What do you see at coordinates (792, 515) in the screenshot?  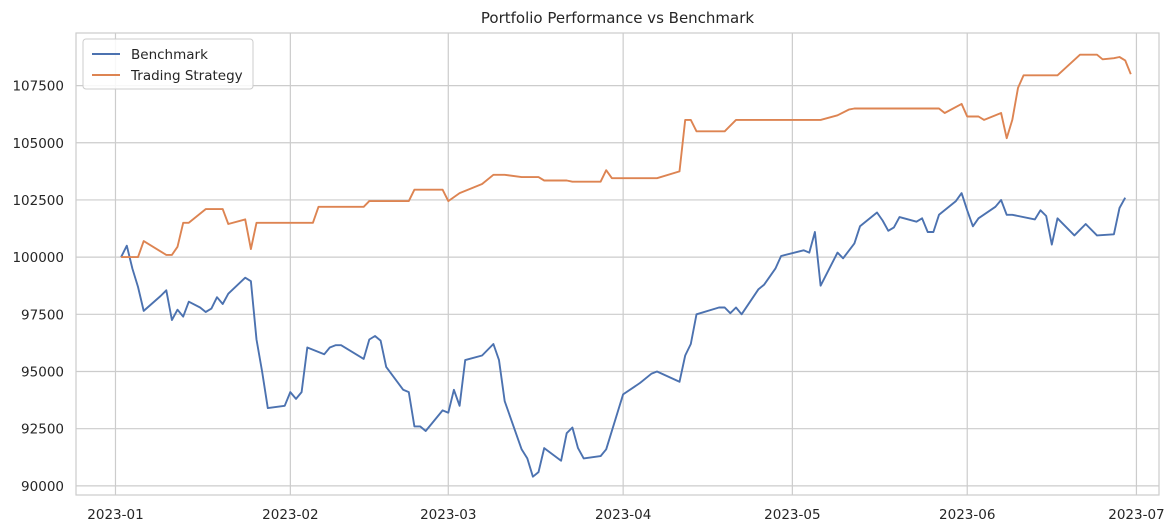 I see `x-tick-label: 2023-05` at bounding box center [792, 515].